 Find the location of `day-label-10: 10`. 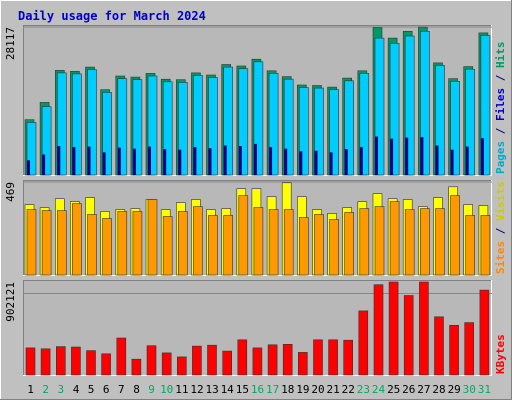

day-label-10: 10 is located at coordinates (166, 389).